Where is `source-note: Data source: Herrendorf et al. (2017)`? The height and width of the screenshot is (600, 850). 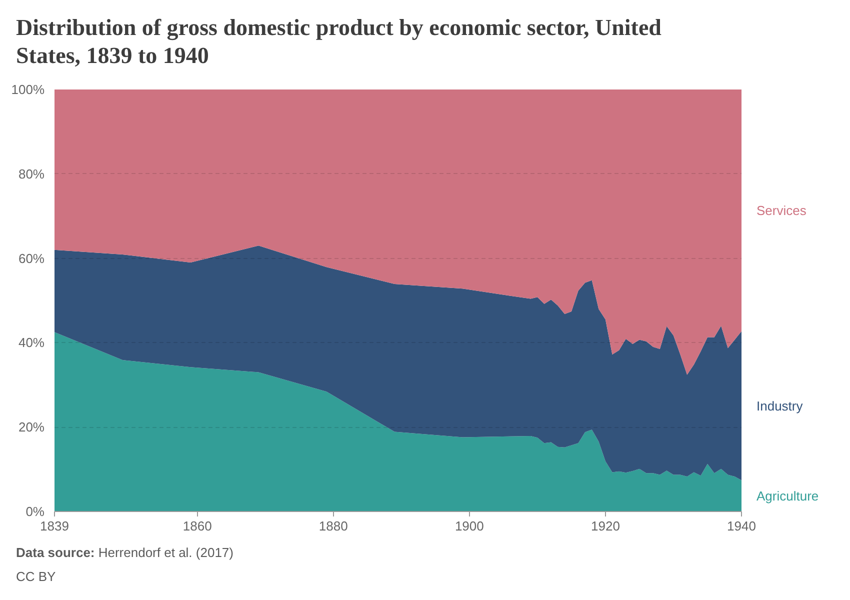
source-note: Data source: Herrendorf et al. (2017) is located at coordinates (125, 552).